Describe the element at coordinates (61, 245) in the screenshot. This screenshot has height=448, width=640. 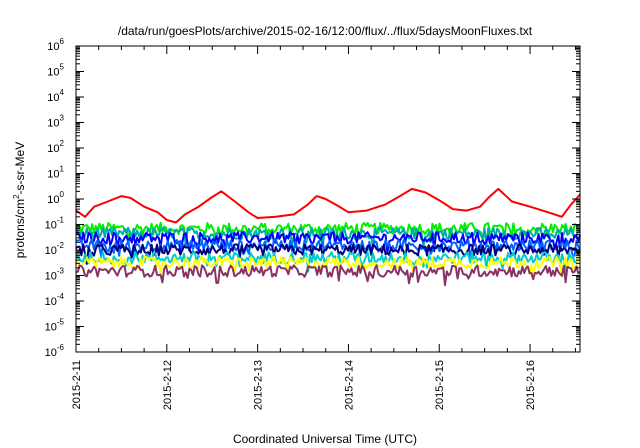
I see `y-tick-exponent: -2` at that location.